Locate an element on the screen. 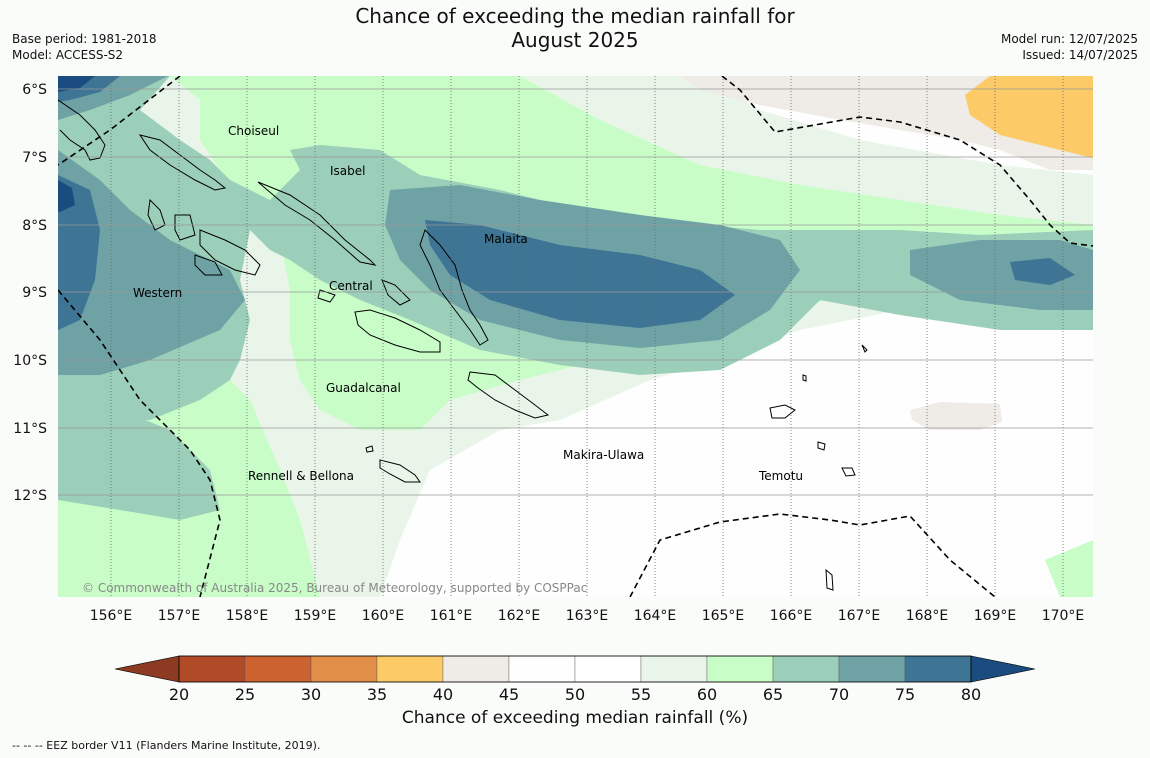 This screenshot has width=1150, height=758. lon-label: 159°E is located at coordinates (315, 616).